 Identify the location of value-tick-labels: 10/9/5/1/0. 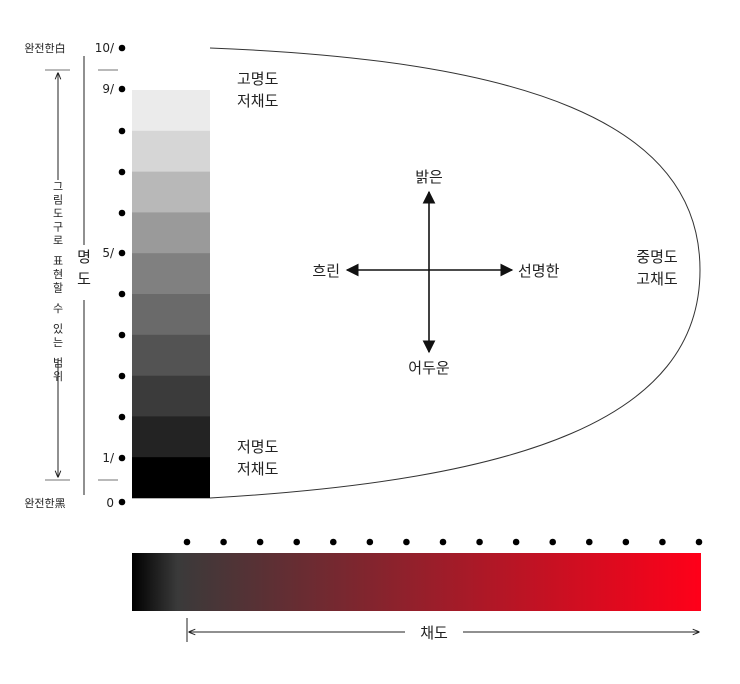
(105, 275).